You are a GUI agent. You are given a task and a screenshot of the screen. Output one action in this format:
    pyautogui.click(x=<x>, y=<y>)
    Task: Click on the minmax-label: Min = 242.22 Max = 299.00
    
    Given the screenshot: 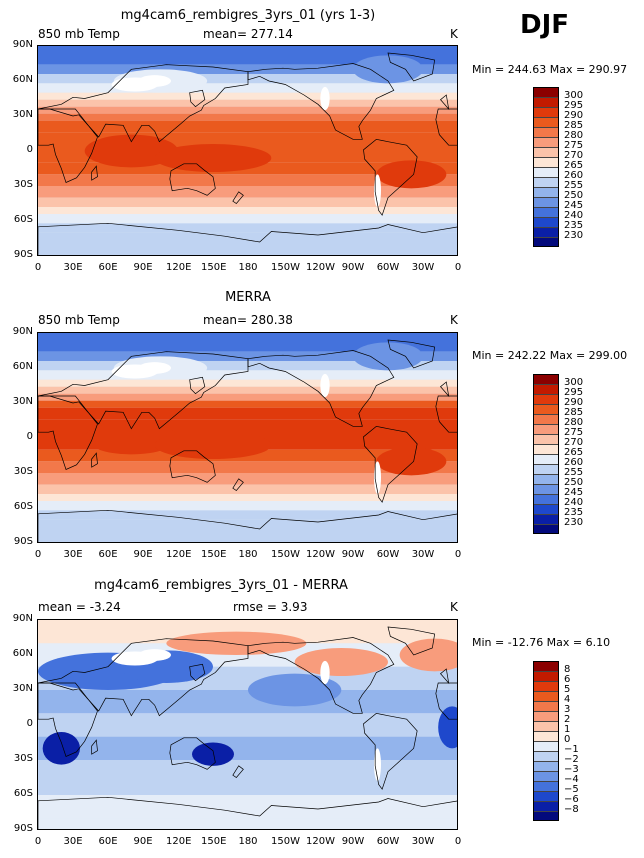 What is the action you would take?
    pyautogui.click(x=550, y=355)
    